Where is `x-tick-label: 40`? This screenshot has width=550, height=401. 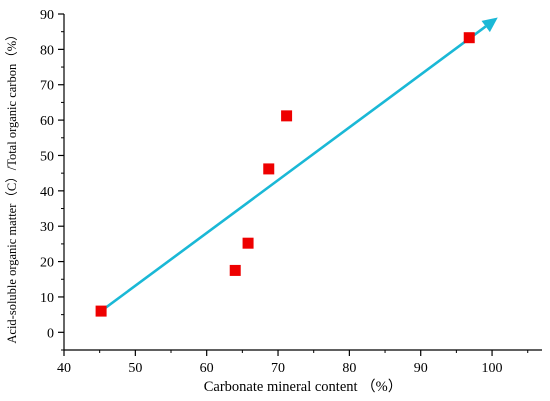 x-tick-label: 40 is located at coordinates (64, 368).